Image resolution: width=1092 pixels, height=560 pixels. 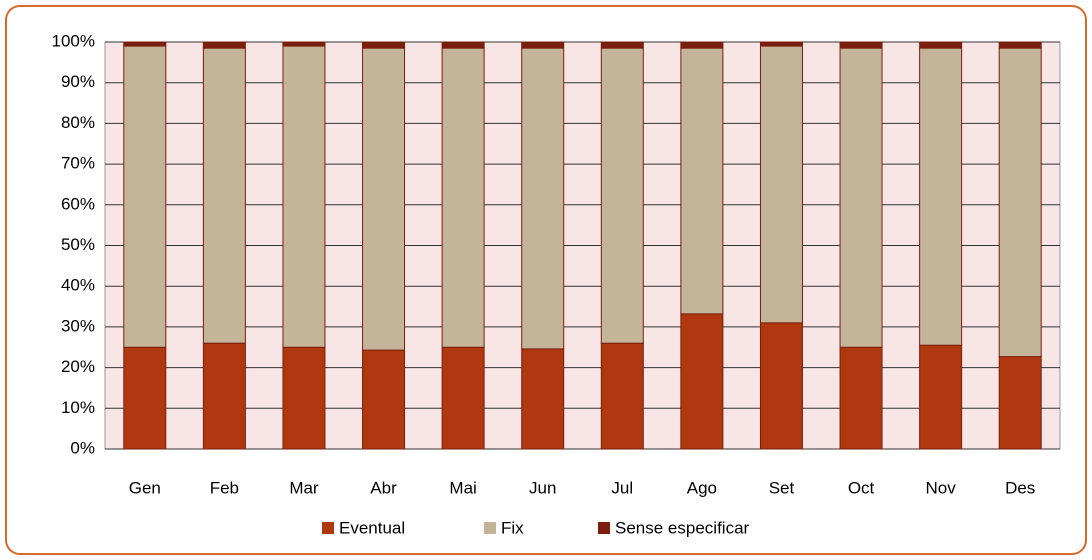 What do you see at coordinates (78, 366) in the screenshot?
I see `y-tick-label: 20%` at bounding box center [78, 366].